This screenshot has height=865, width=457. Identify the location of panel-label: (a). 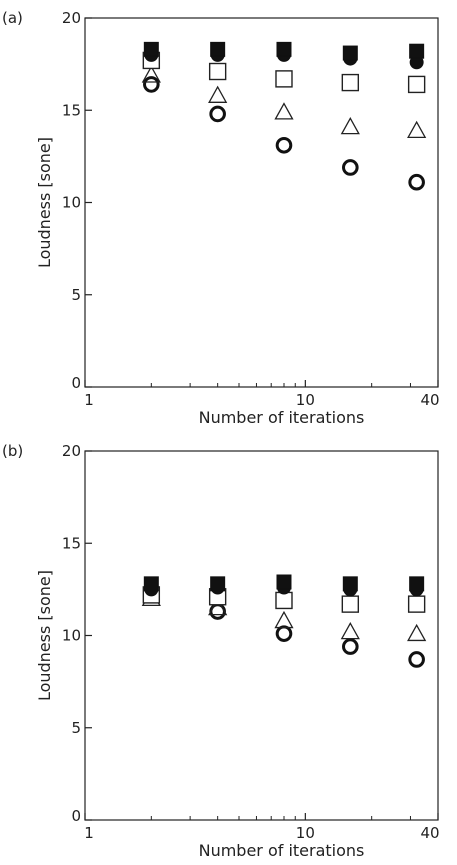
(12, 18).